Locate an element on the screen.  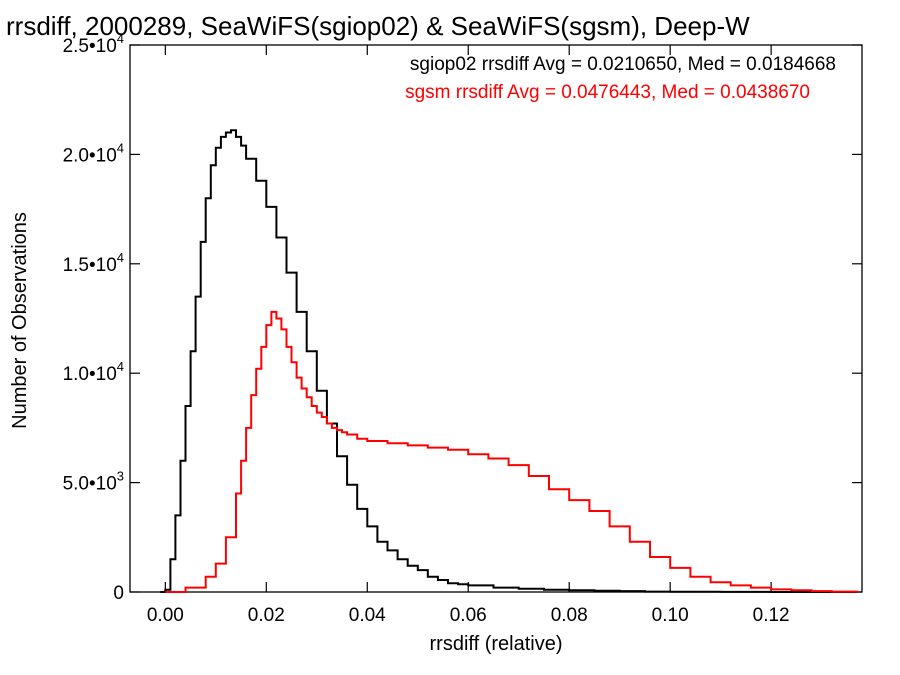
x-tick-label: 0.10 is located at coordinates (670, 615).